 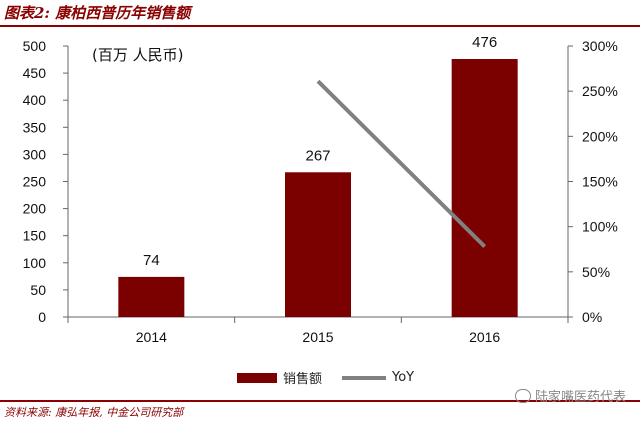 I want to click on legend-label-sales: 销售额, so click(x=303, y=379).